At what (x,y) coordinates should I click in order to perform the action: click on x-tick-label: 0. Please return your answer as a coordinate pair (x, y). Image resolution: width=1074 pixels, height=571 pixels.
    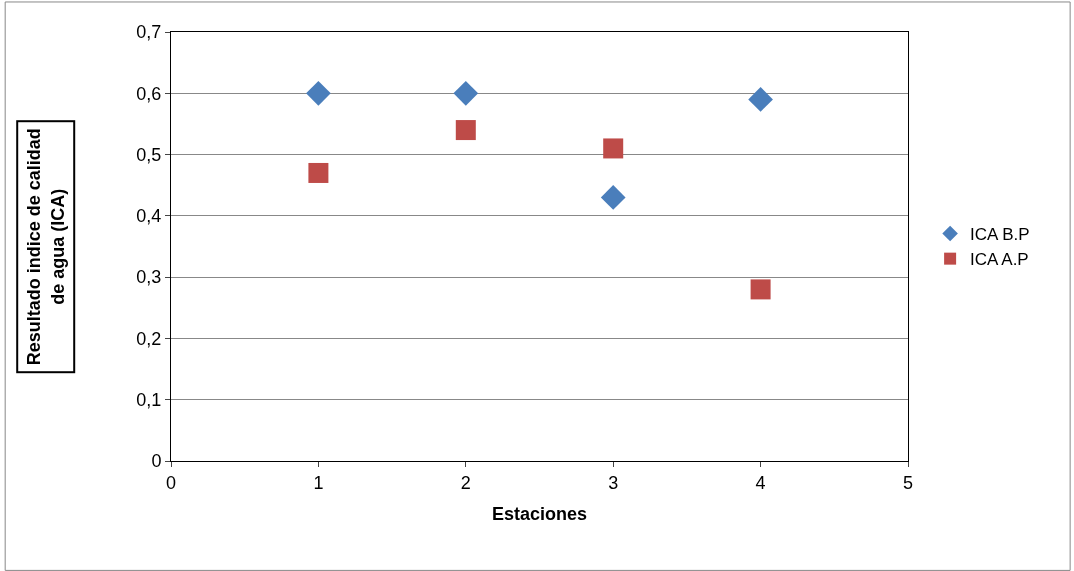
    Looking at the image, I should click on (171, 482).